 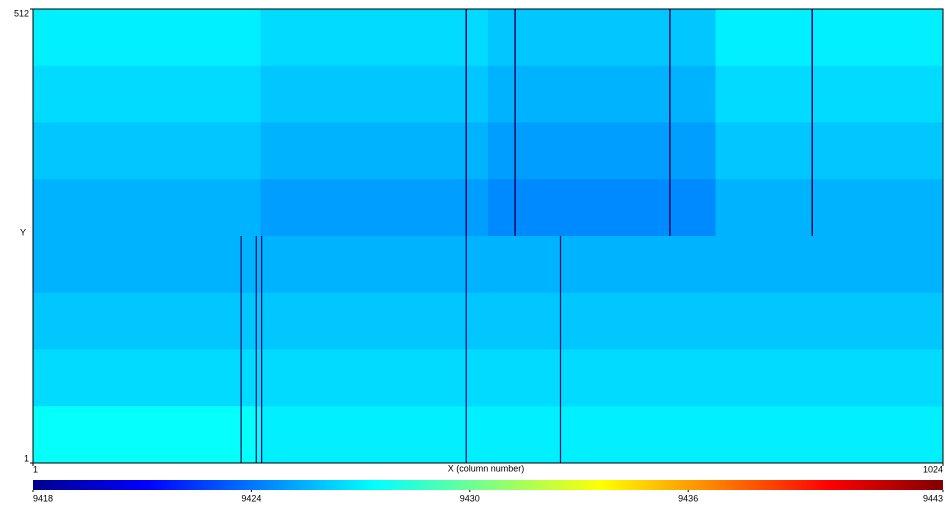 What do you see at coordinates (933, 469) in the screenshot?
I see `x-tick-label: 1024` at bounding box center [933, 469].